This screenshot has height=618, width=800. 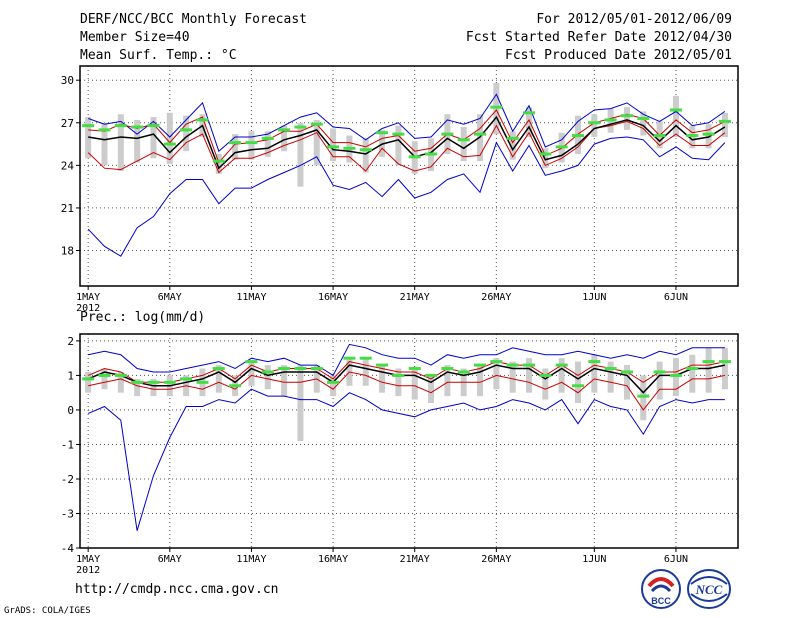 What do you see at coordinates (67, 251) in the screenshot?
I see `temp-y-tick-label: 18` at bounding box center [67, 251].